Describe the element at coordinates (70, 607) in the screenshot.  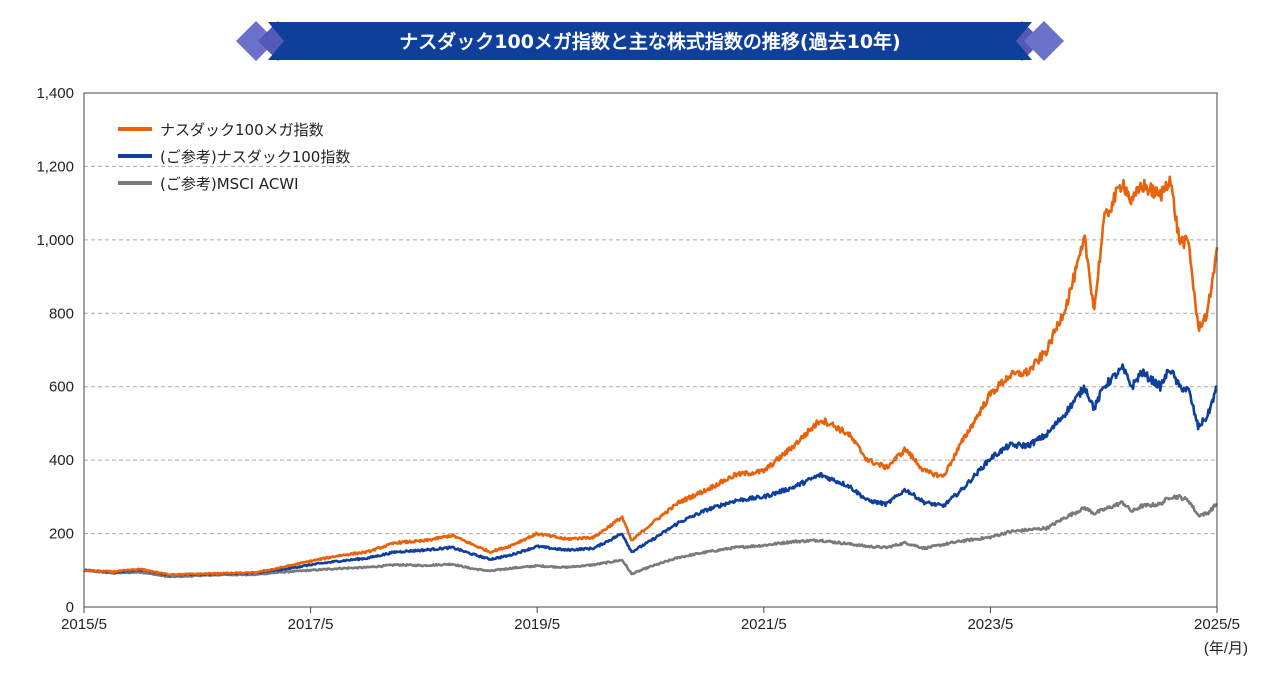
I see `y-tick-label: 0` at that location.